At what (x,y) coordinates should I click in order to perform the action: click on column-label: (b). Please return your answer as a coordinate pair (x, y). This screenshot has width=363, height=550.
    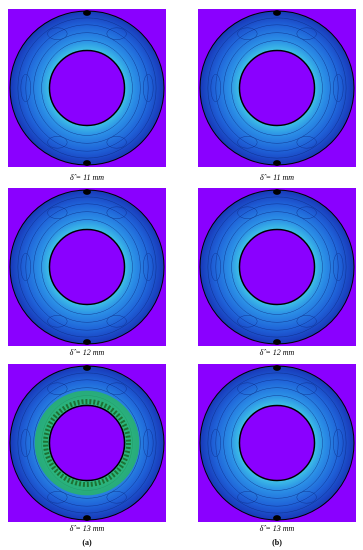
    Looking at the image, I should click on (277, 542).